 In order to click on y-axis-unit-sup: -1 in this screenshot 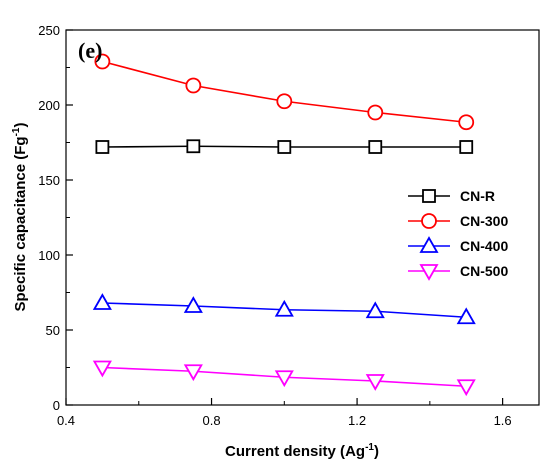, I will do `click(16, 131)`.